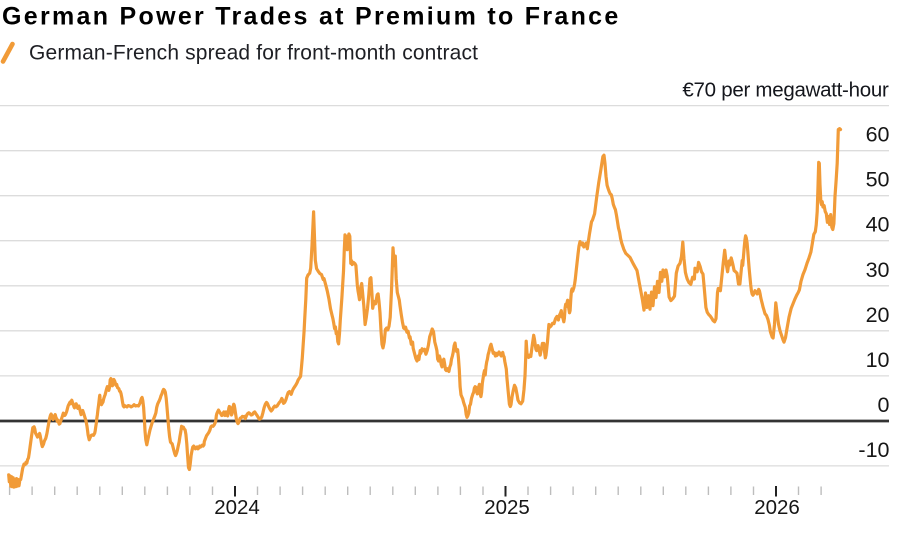 The width and height of the screenshot is (900, 552). Describe the element at coordinates (878, 180) in the screenshot. I see `svg-text: 50` at that location.